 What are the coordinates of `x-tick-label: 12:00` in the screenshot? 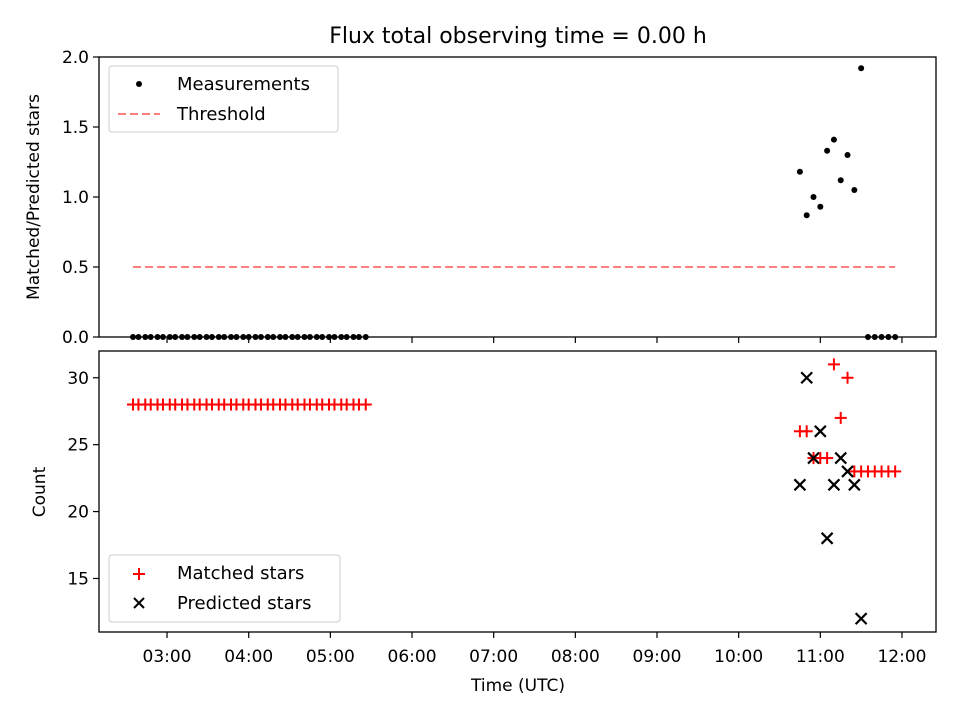 It's located at (901, 657).